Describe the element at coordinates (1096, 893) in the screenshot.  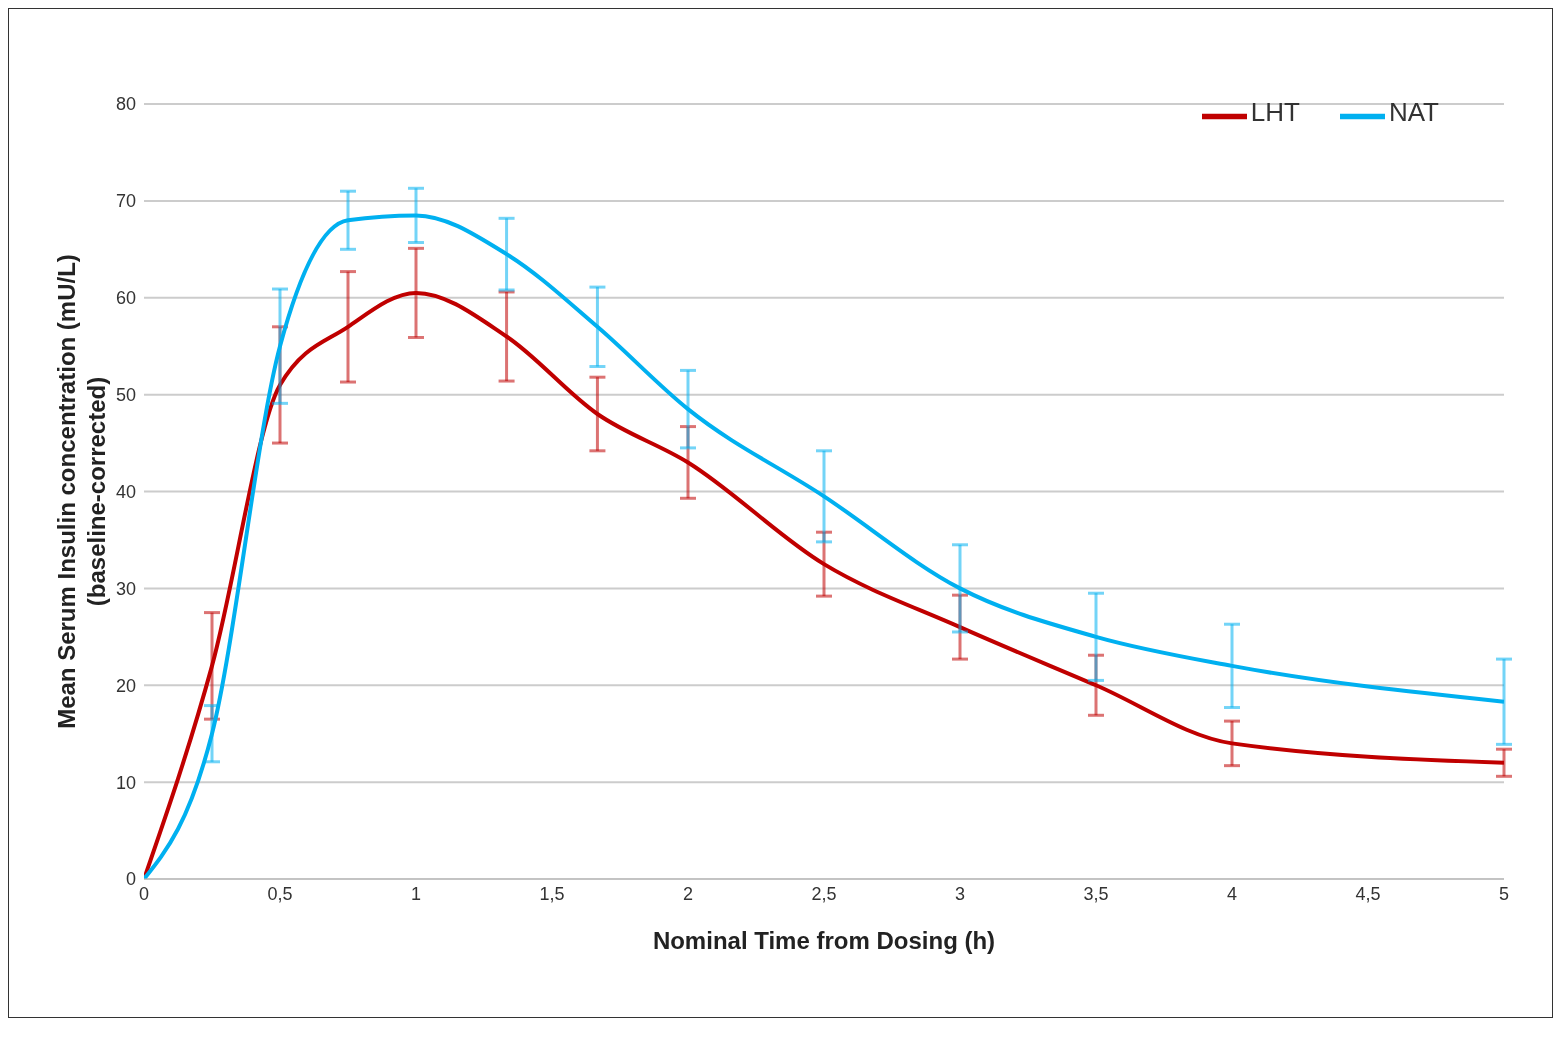
I see `x-tick-label: 3,5` at that location.